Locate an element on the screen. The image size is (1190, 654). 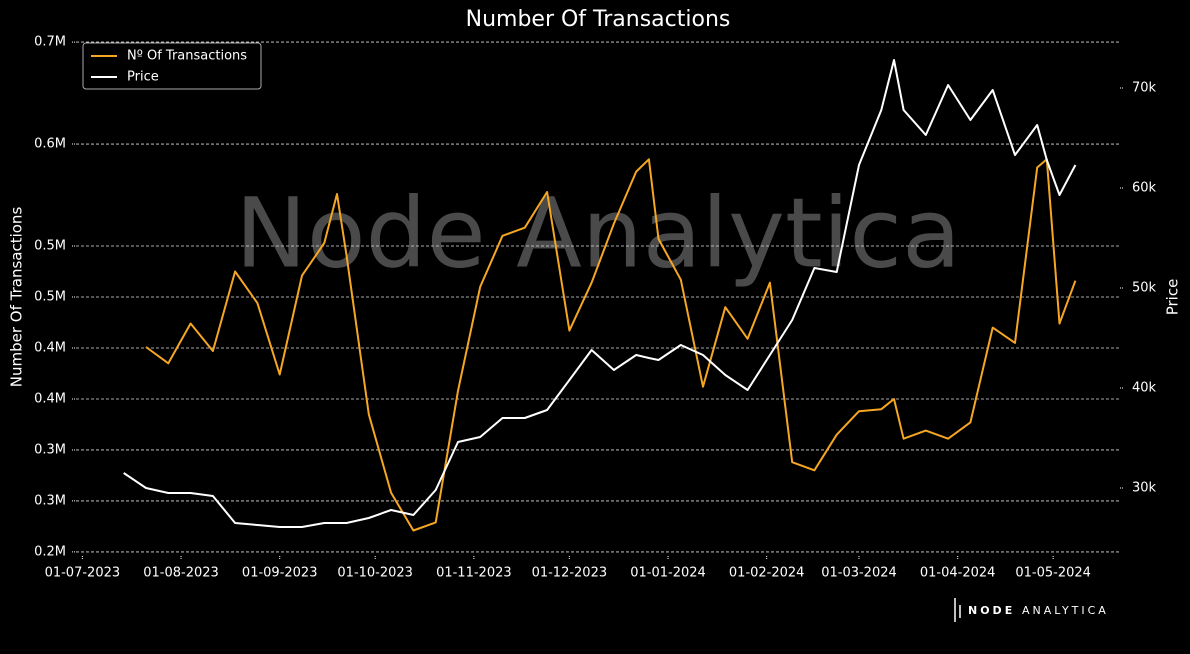
x-tick-label: 01-07-2023 is located at coordinates (83, 573).